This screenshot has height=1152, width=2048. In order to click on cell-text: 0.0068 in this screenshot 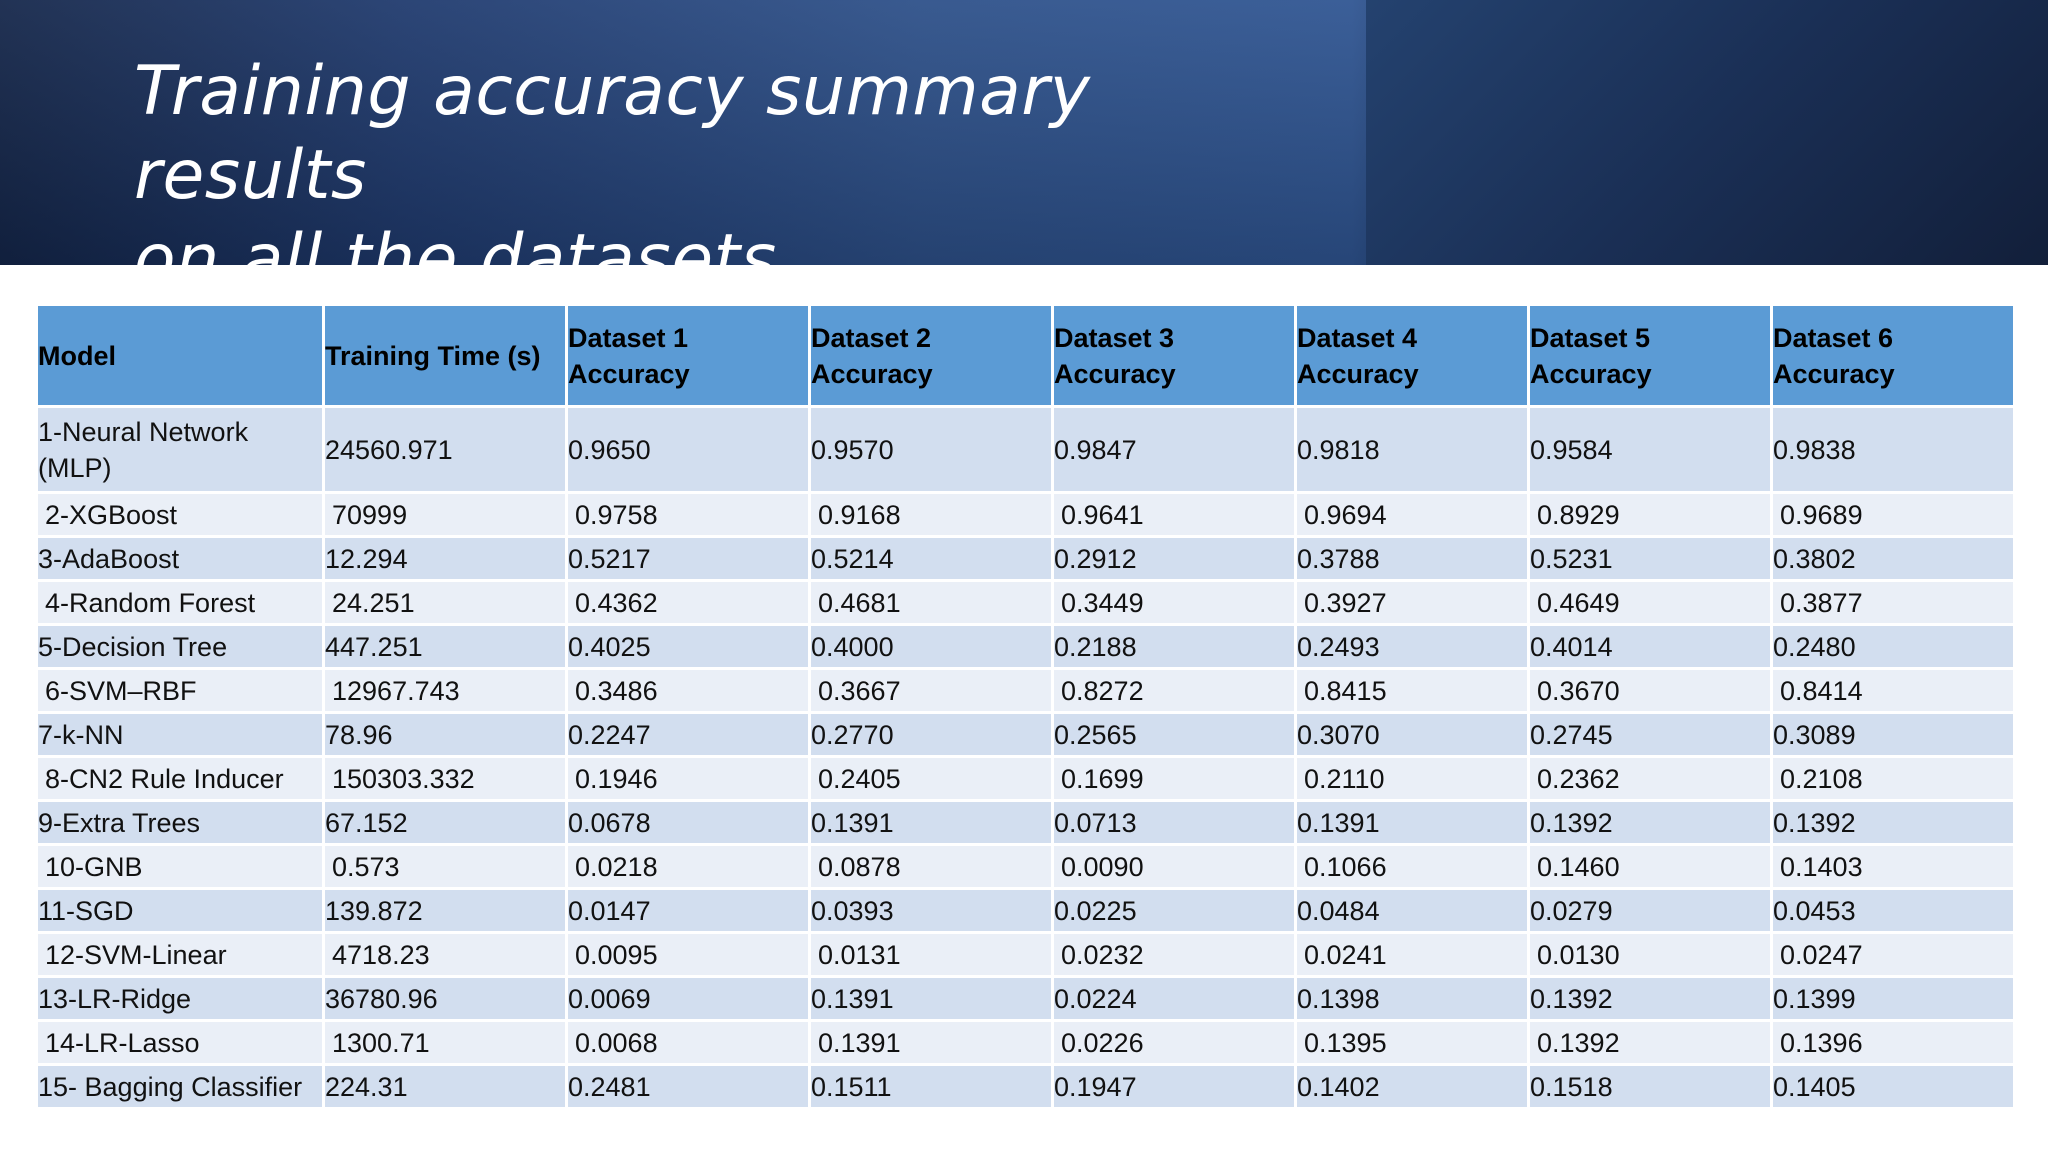, I will do `click(616, 1042)`.